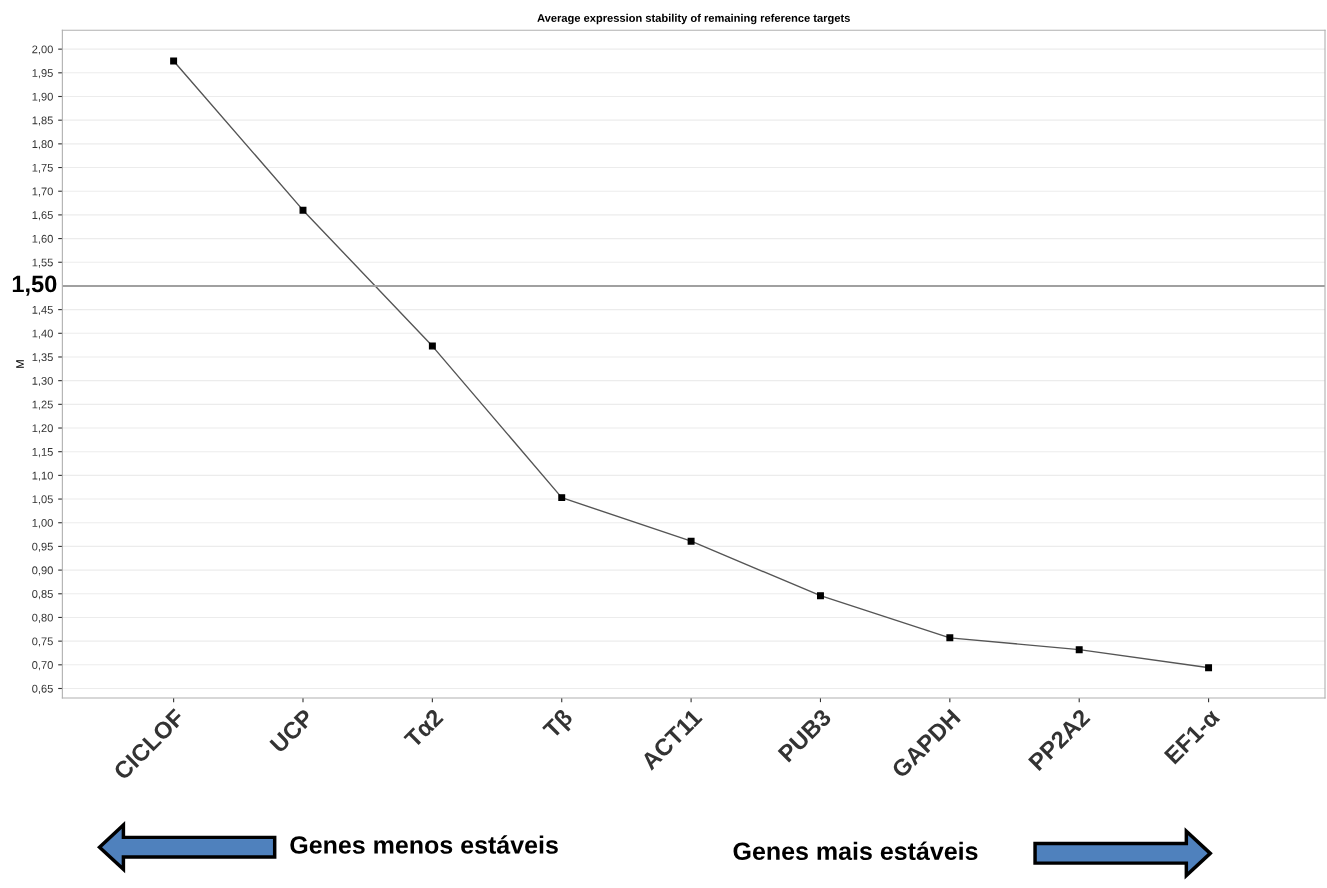 The height and width of the screenshot is (888, 1327). What do you see at coordinates (42, 666) in the screenshot?
I see `y-tick-label: 0,70` at bounding box center [42, 666].